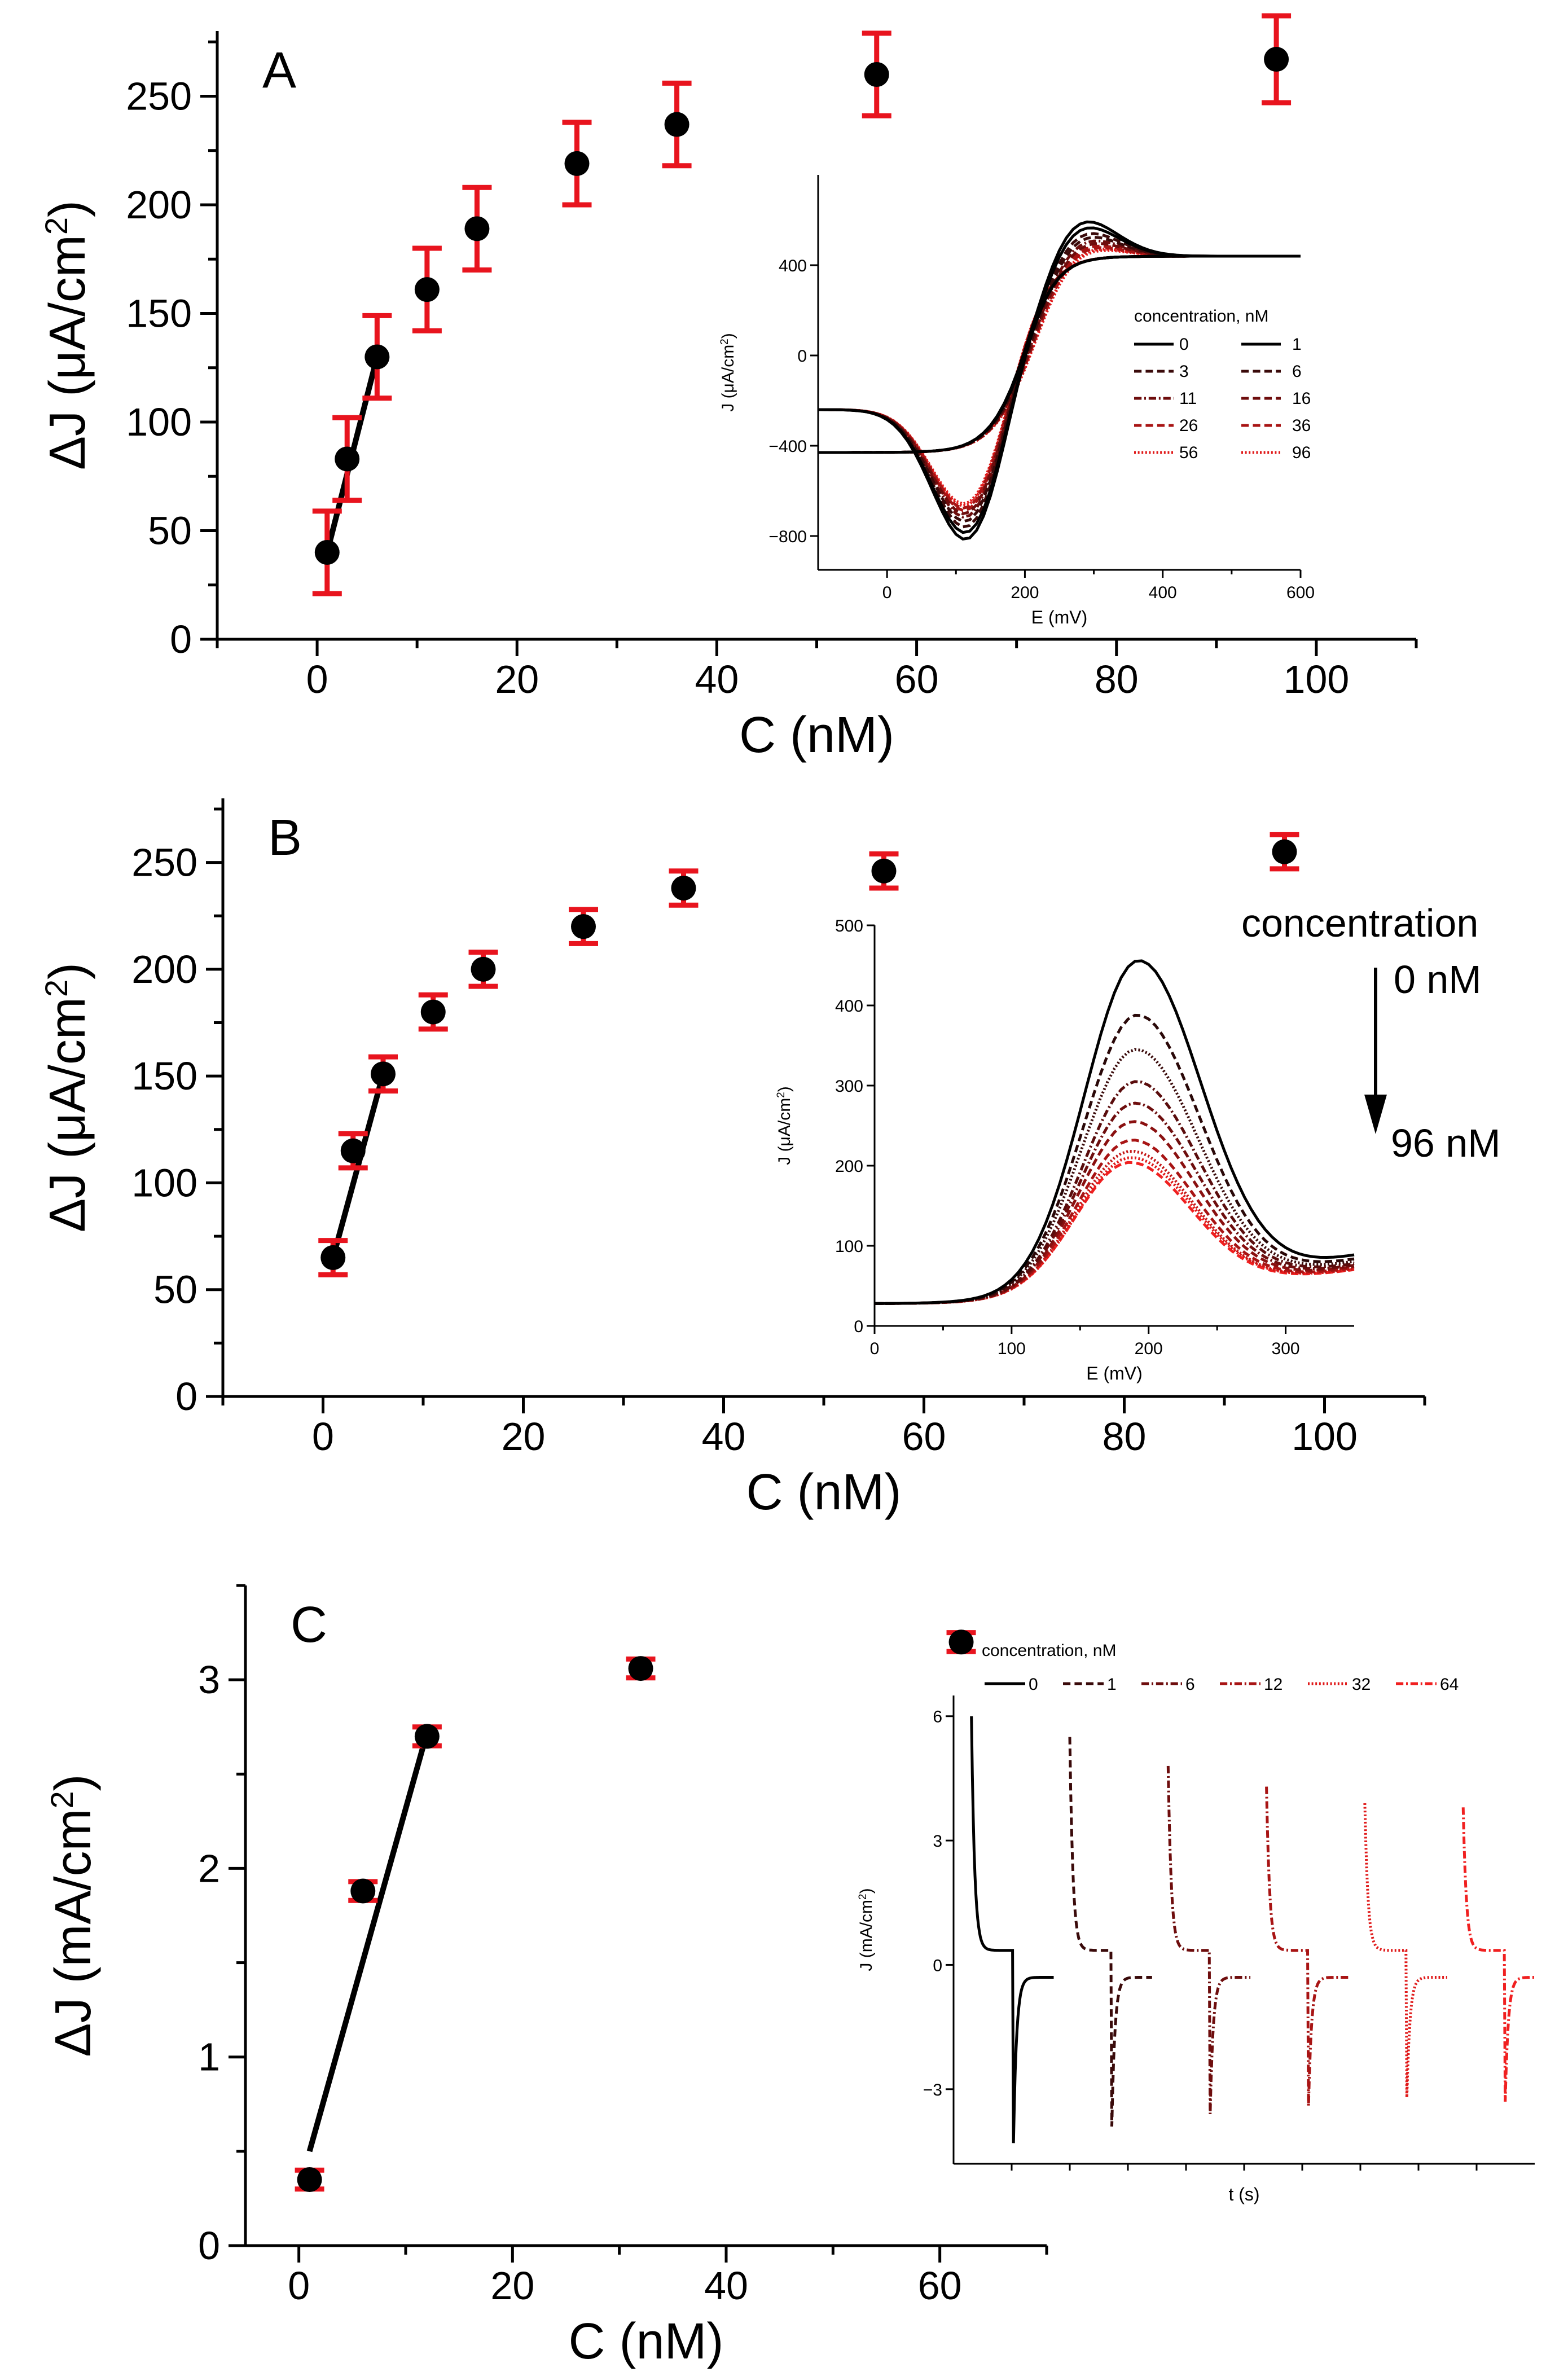 Image resolution: width=1568 pixels, height=2372 pixels. I want to click on x-tick-label: 80, so click(1117, 679).